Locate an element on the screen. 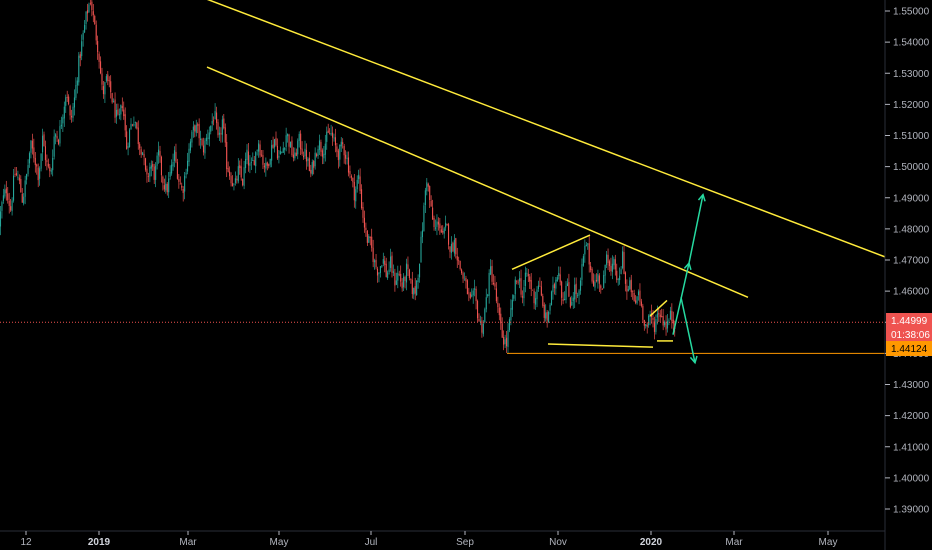  arrow-head-icon is located at coordinates (701, 197).